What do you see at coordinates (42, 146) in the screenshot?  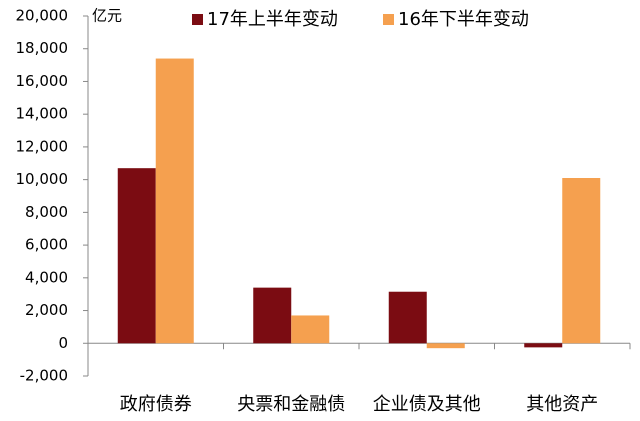 I see `y-tick-label: 12,000` at bounding box center [42, 146].